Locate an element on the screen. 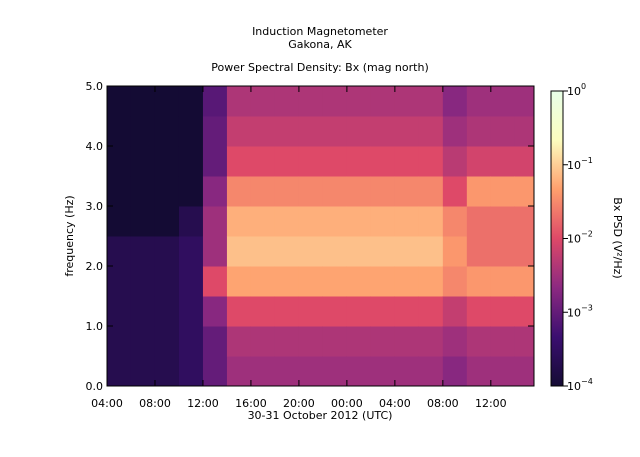  y-tick-label: 2.0 is located at coordinates (95, 266).